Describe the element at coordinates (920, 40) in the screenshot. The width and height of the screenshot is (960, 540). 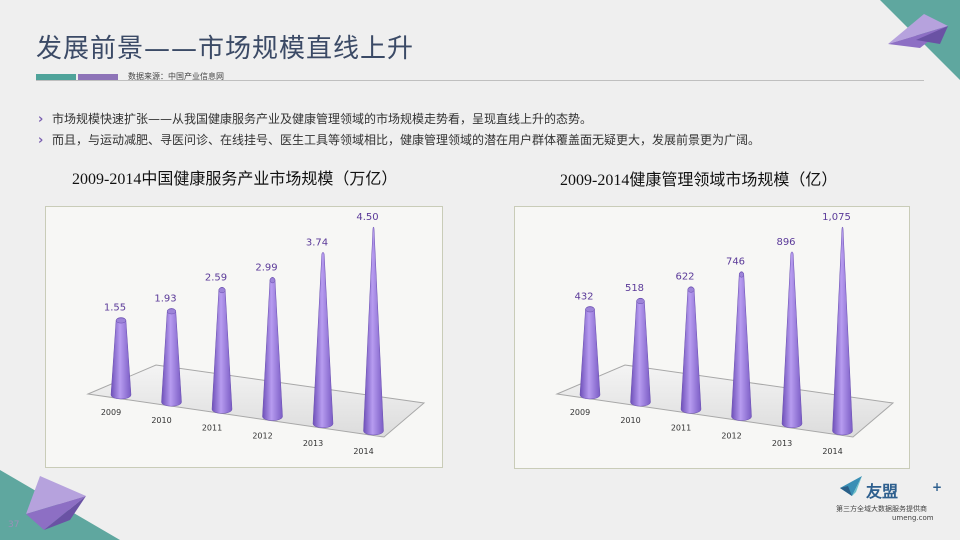
I see `corner-decoration-top-right` at that location.